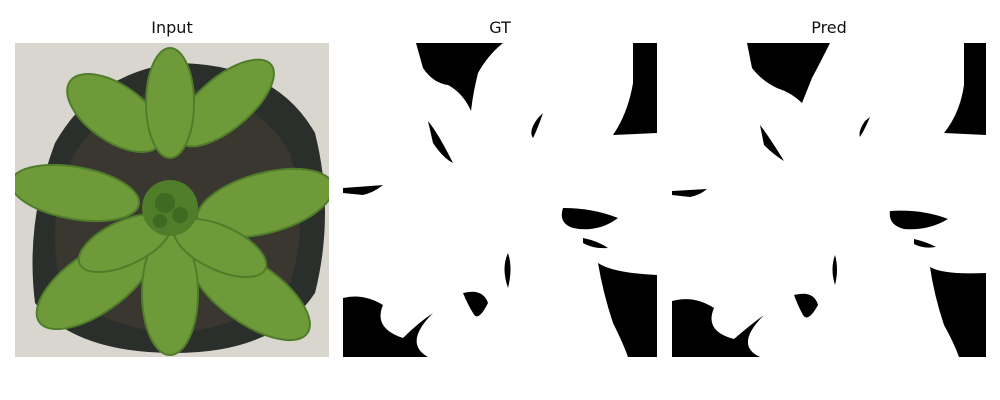 Image resolution: width=1000 pixels, height=400 pixels. What do you see at coordinates (172, 27) in the screenshot?
I see `input-title: Input` at bounding box center [172, 27].